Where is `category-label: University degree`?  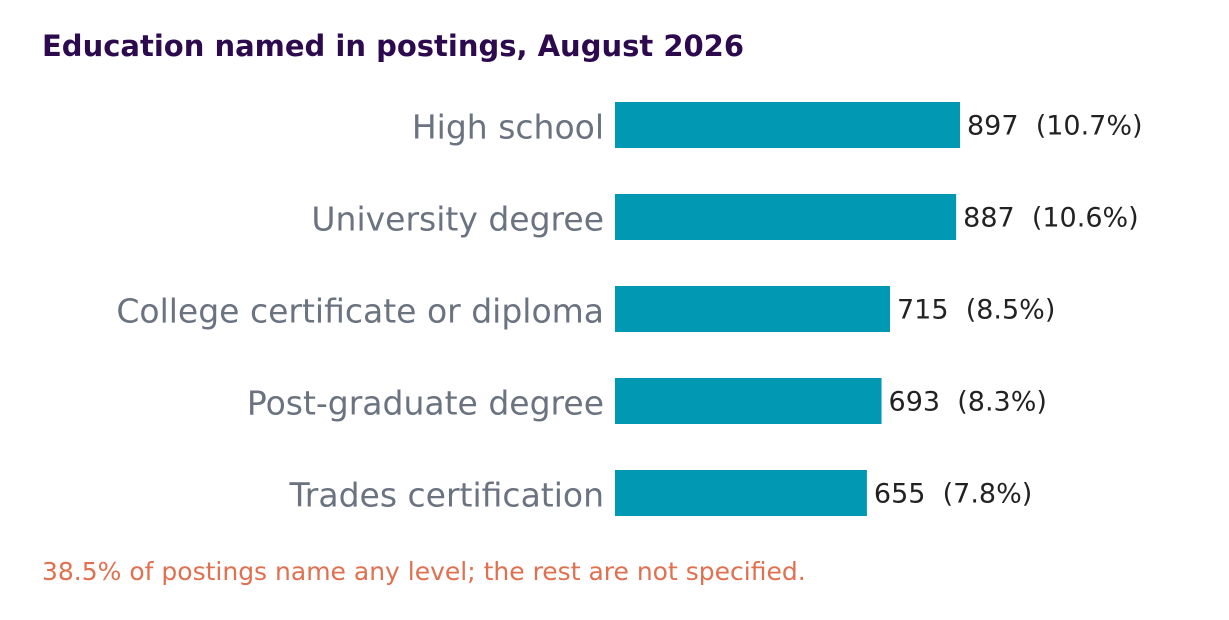 category-label: University degree is located at coordinates (457, 219).